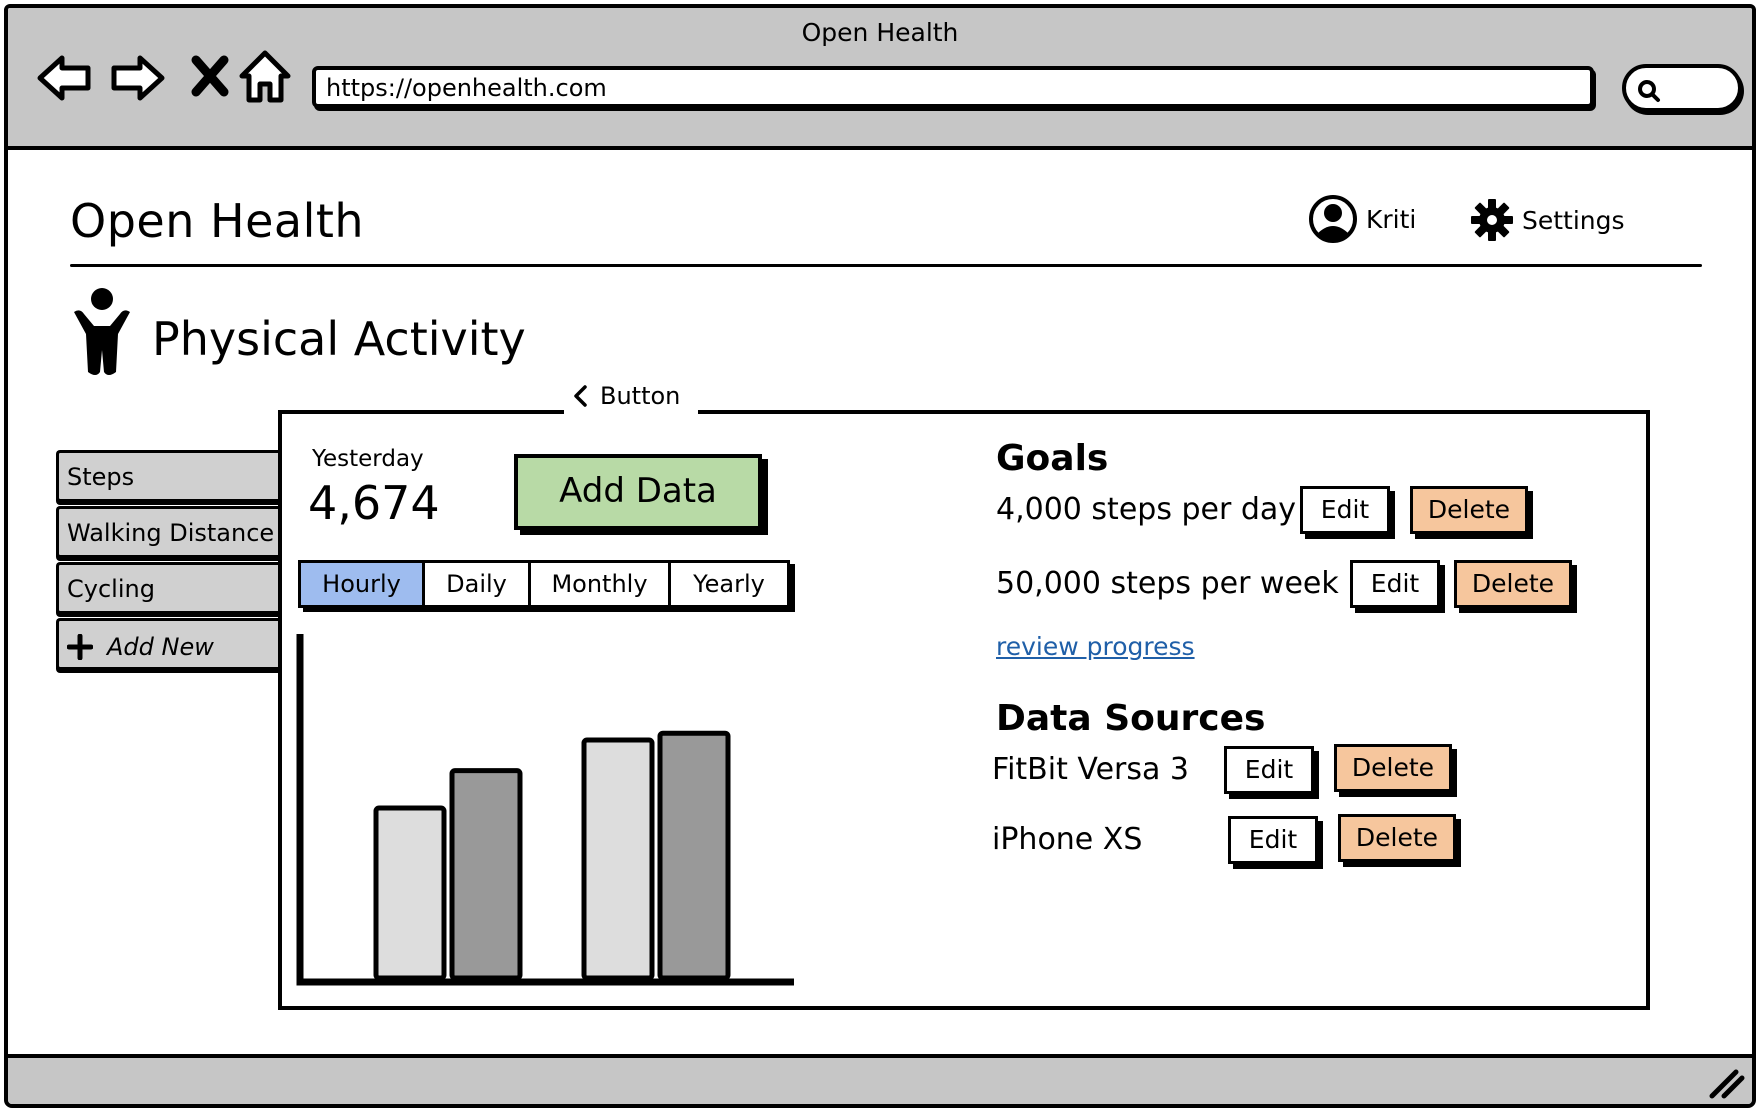 The height and width of the screenshot is (1112, 1760). I want to click on goals-heading: Goals, so click(1052, 458).